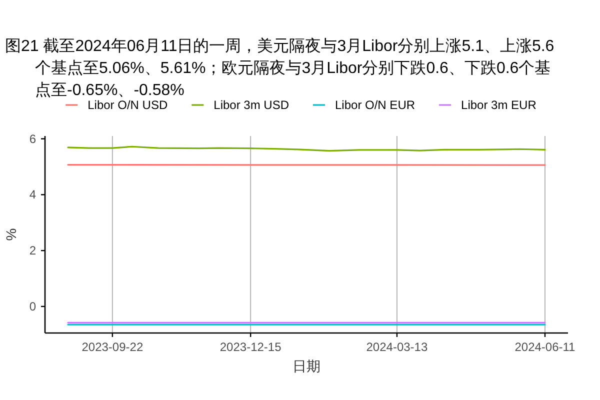 This screenshot has width=600, height=400. What do you see at coordinates (32, 306) in the screenshot?
I see `y-tick-label: 0` at bounding box center [32, 306].